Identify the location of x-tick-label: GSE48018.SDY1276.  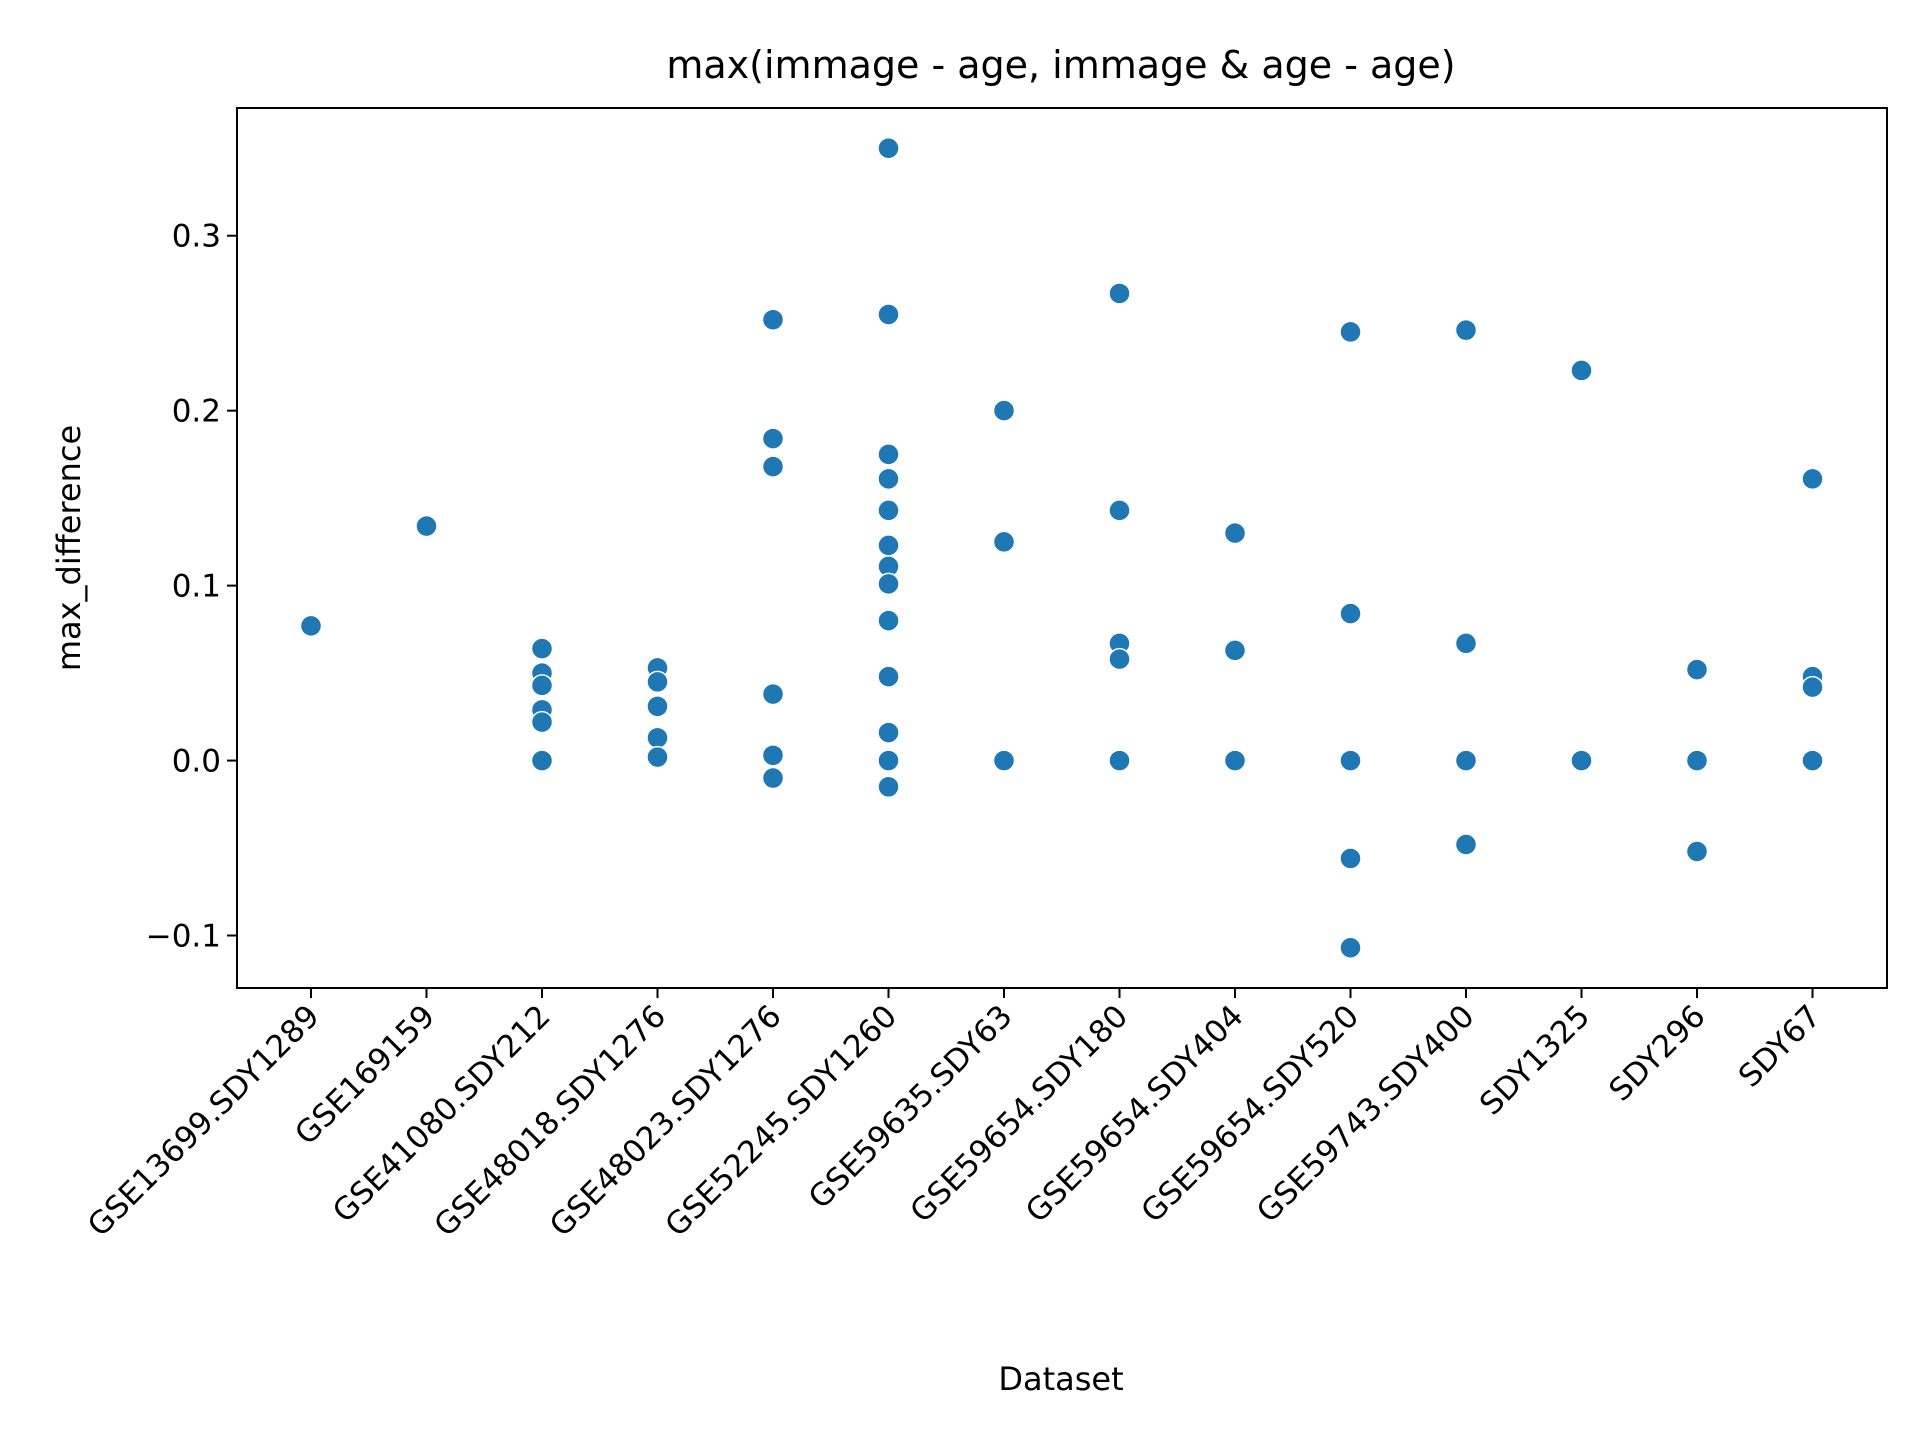
(550, 1121).